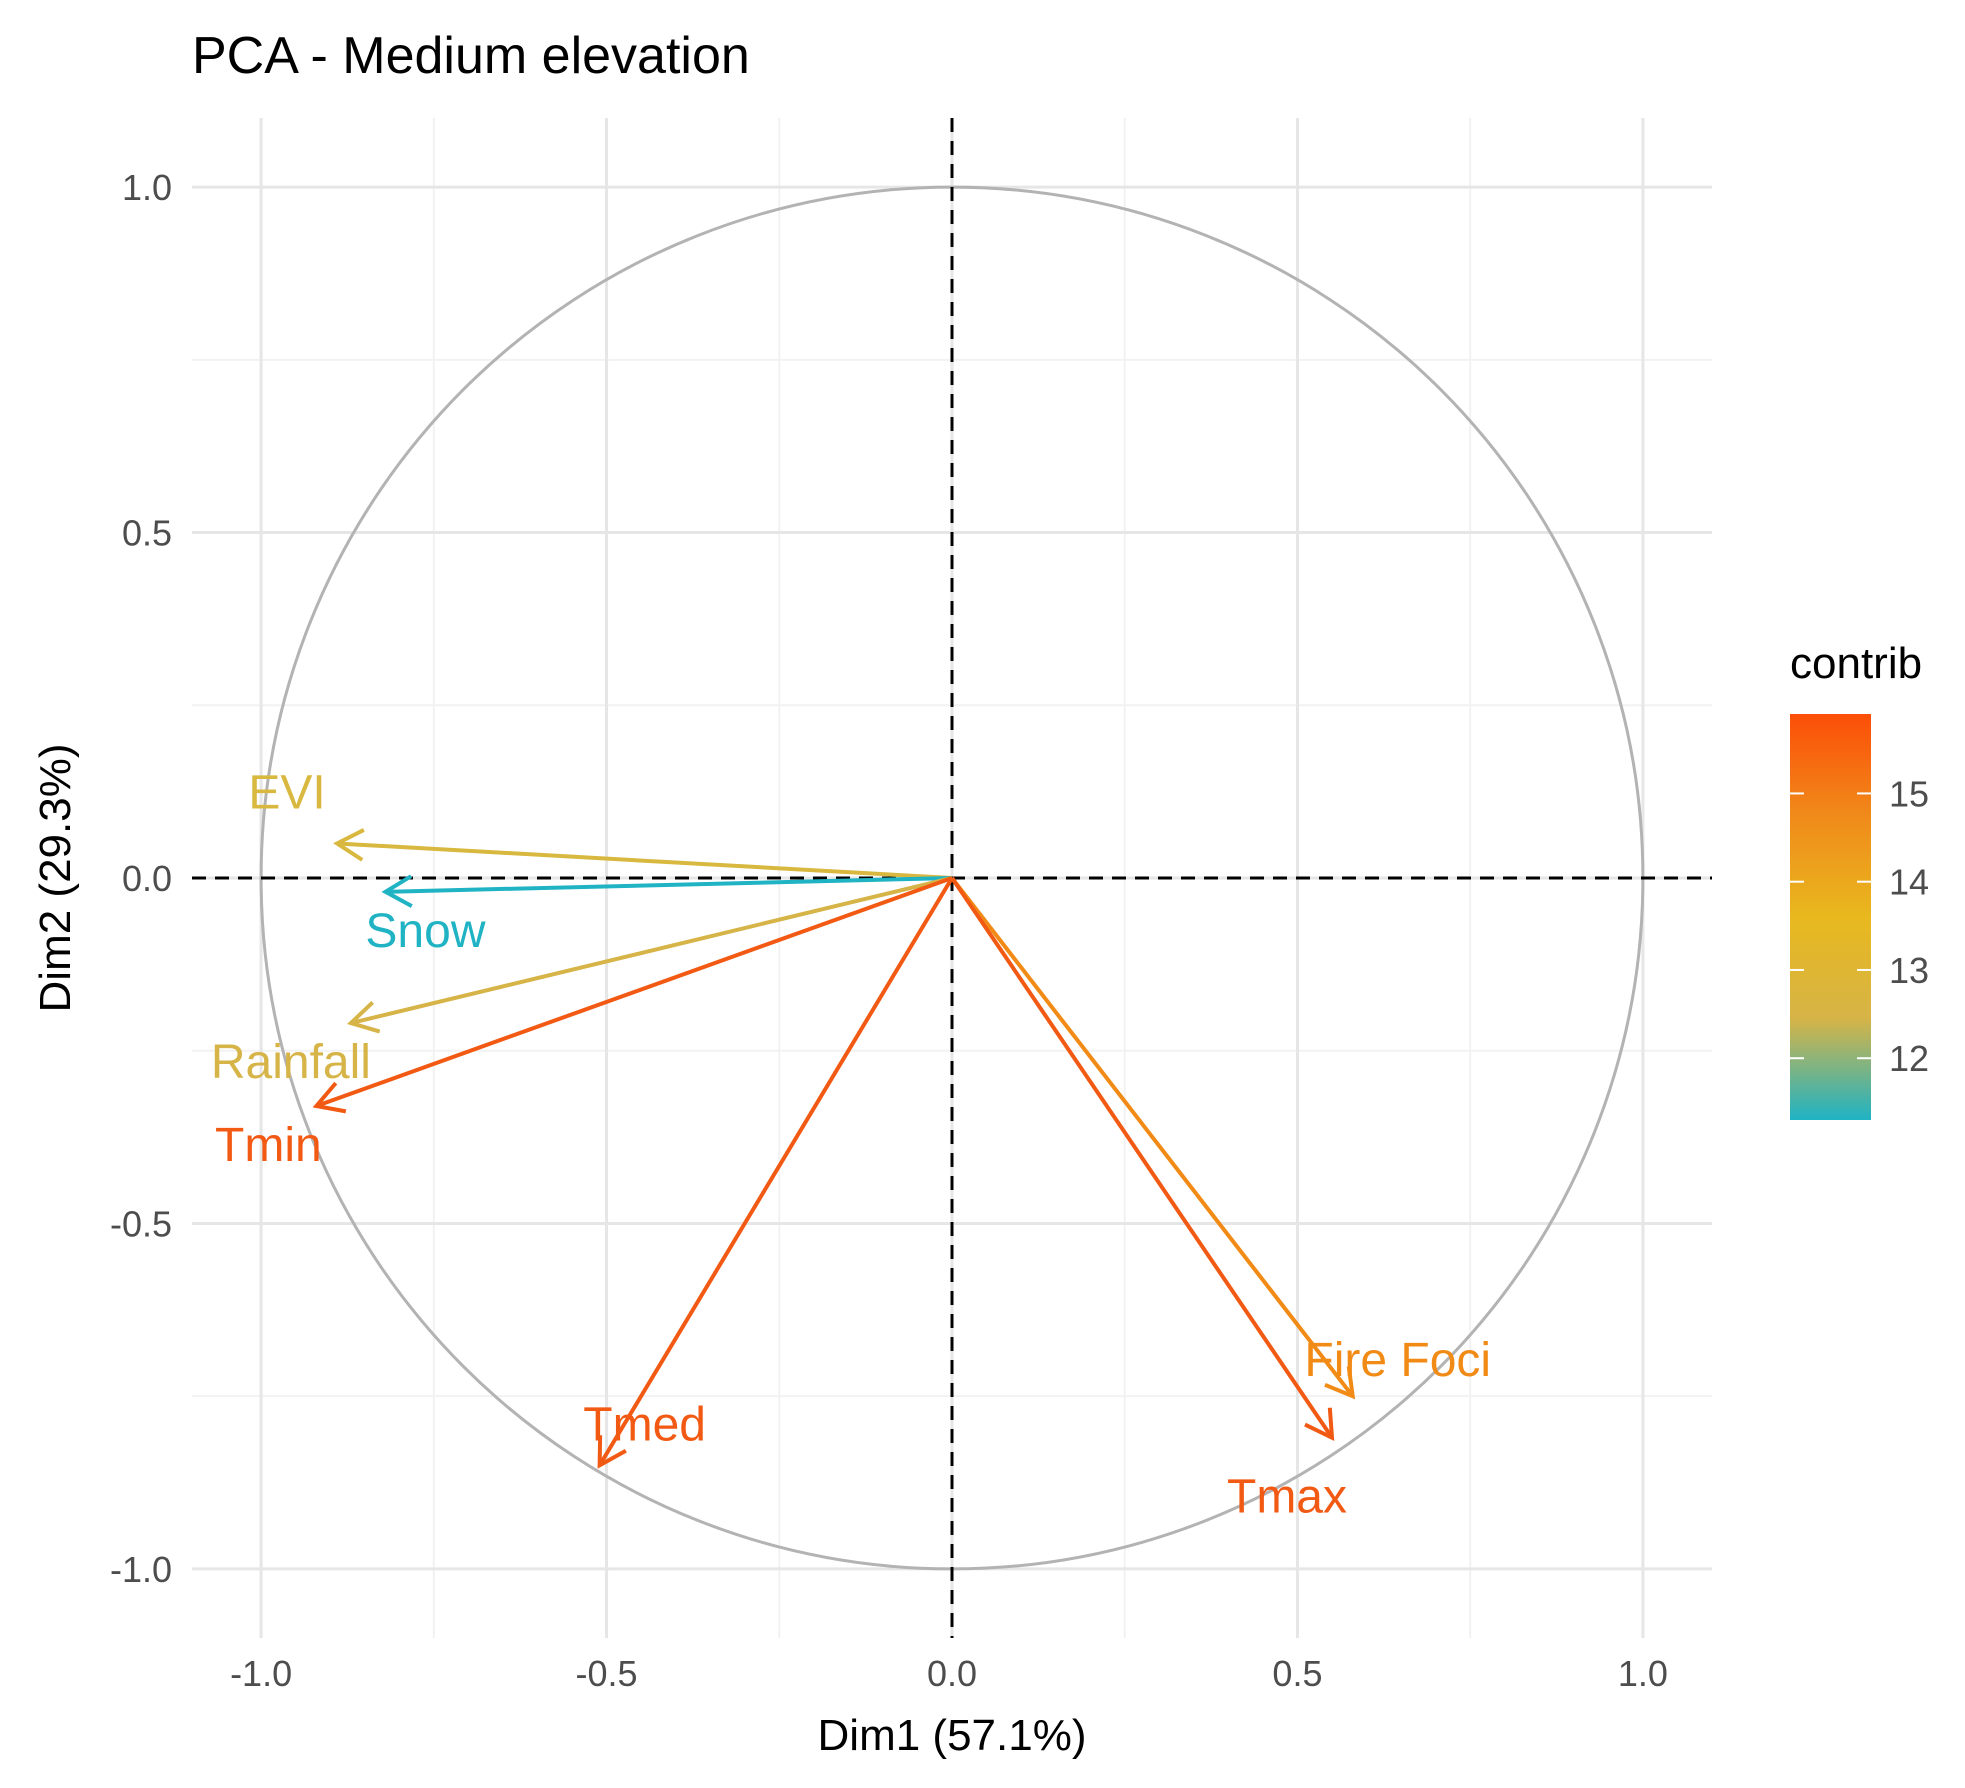 The width and height of the screenshot is (1965, 1788). Describe the element at coordinates (612, 1452) in the screenshot. I see `arrowhead-tmed` at that location.